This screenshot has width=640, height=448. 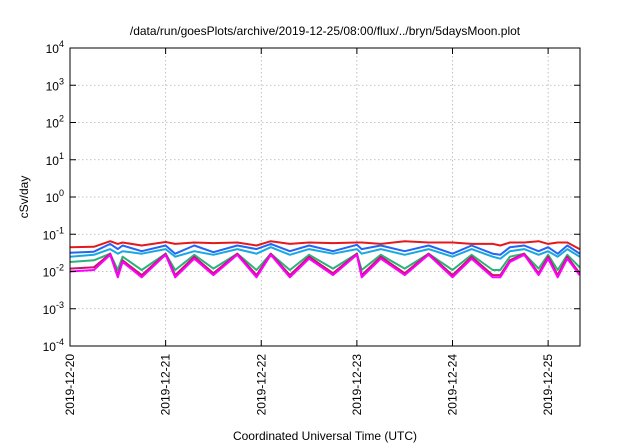 What do you see at coordinates (60, 305) in the screenshot?
I see `y-tick-exponent: -3` at bounding box center [60, 305].